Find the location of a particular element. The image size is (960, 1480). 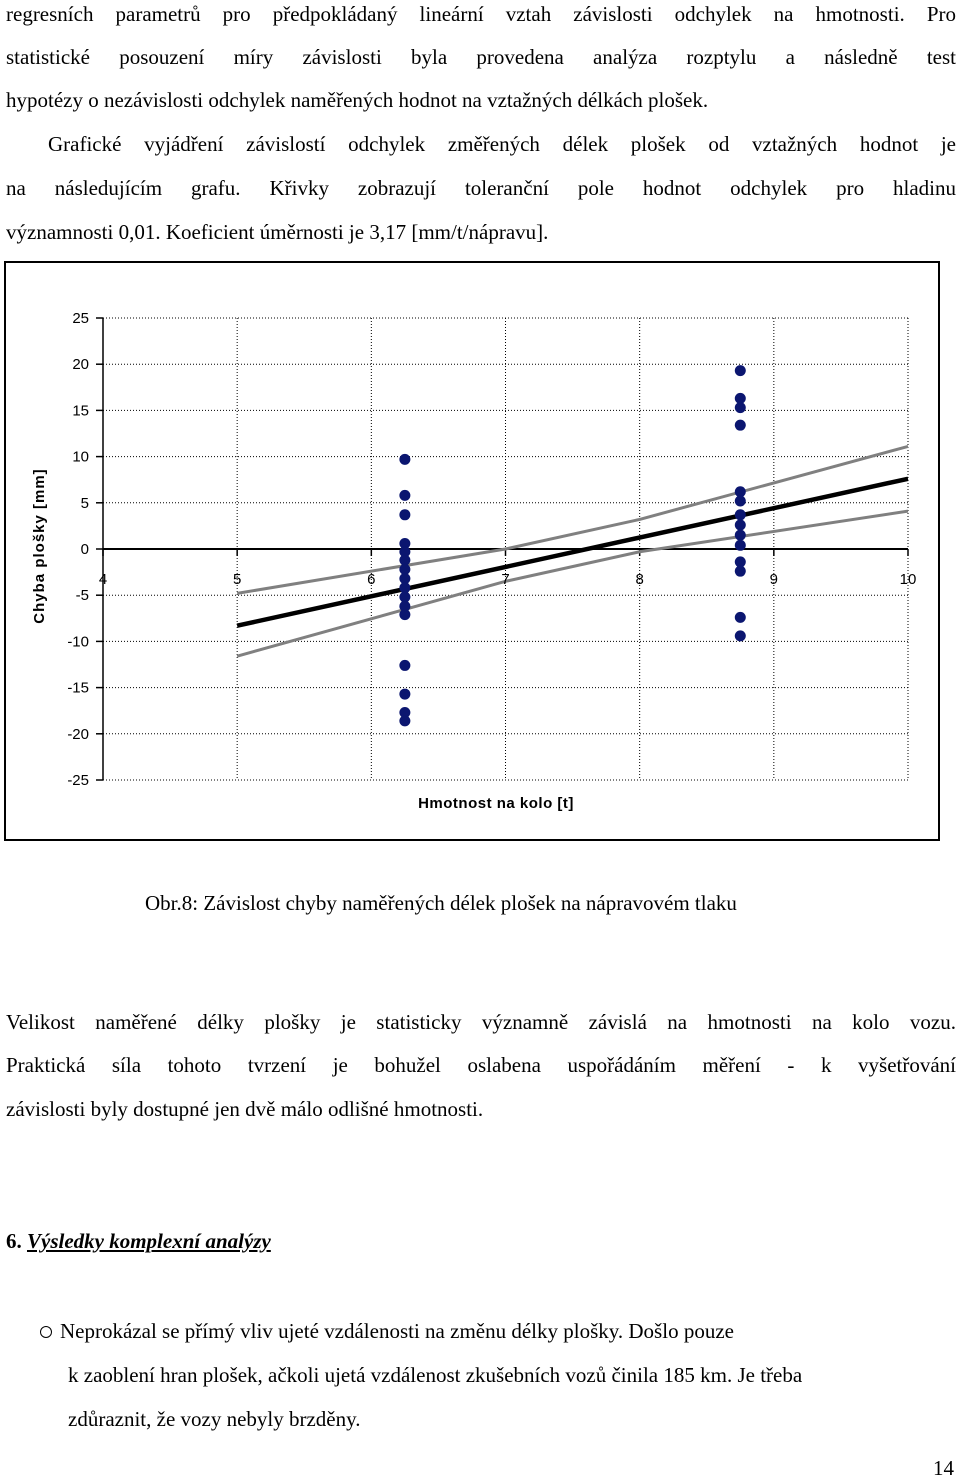

y-tick-label: -5 is located at coordinates (82, 595).